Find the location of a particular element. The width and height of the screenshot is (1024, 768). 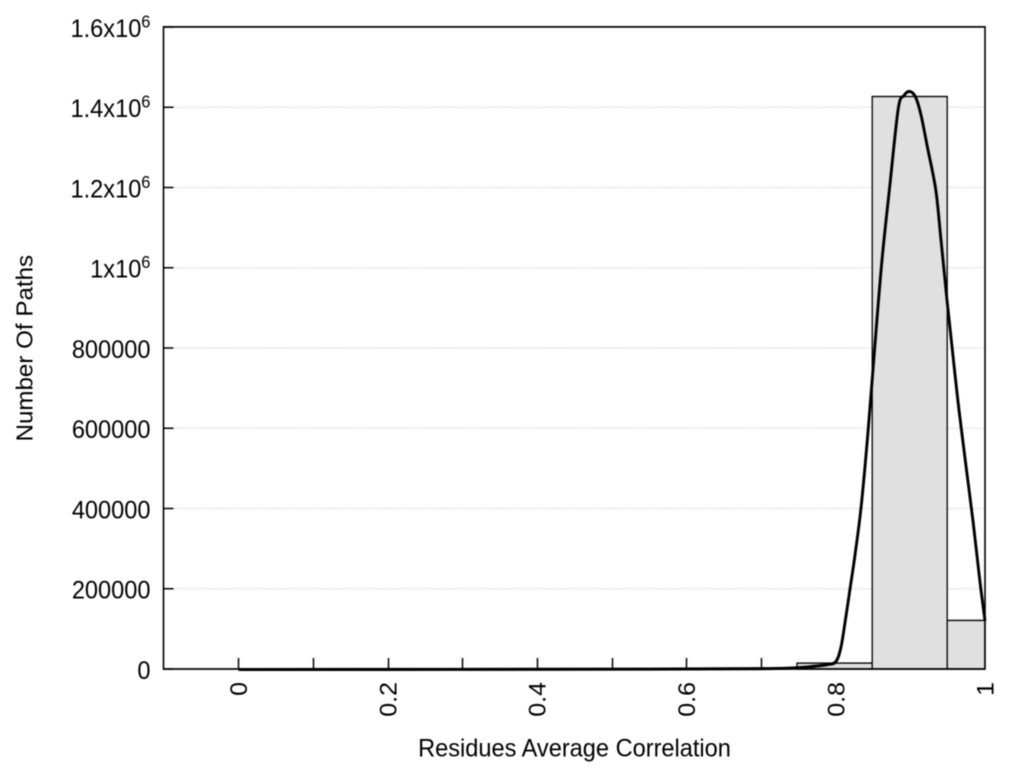

svg-text: 1x10⁶ is located at coordinates (120, 268).